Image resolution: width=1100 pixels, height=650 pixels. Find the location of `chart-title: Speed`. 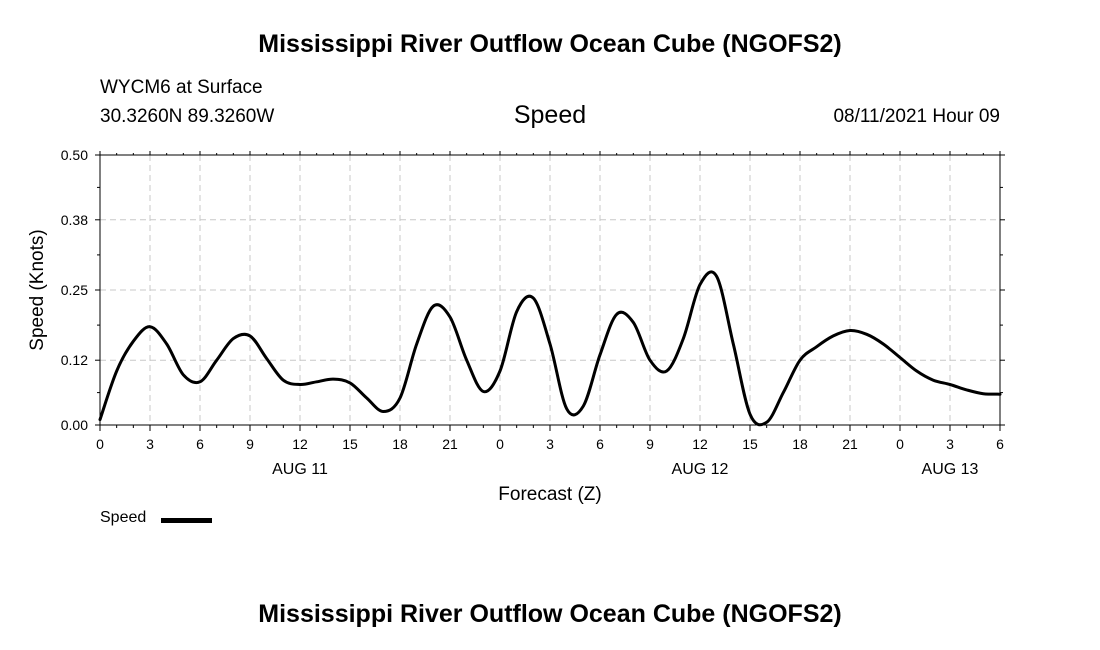

chart-title: Speed is located at coordinates (550, 115).